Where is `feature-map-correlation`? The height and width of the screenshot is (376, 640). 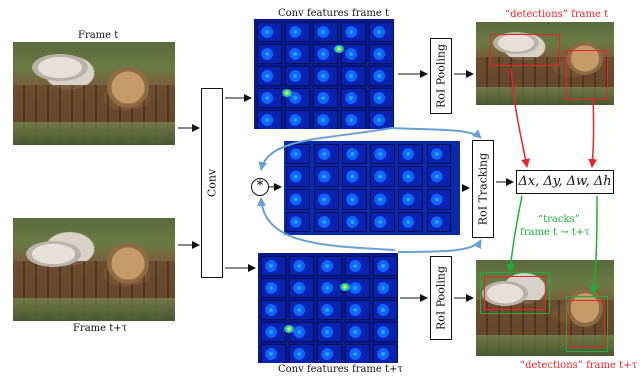 feature-map-correlation is located at coordinates (372, 188).